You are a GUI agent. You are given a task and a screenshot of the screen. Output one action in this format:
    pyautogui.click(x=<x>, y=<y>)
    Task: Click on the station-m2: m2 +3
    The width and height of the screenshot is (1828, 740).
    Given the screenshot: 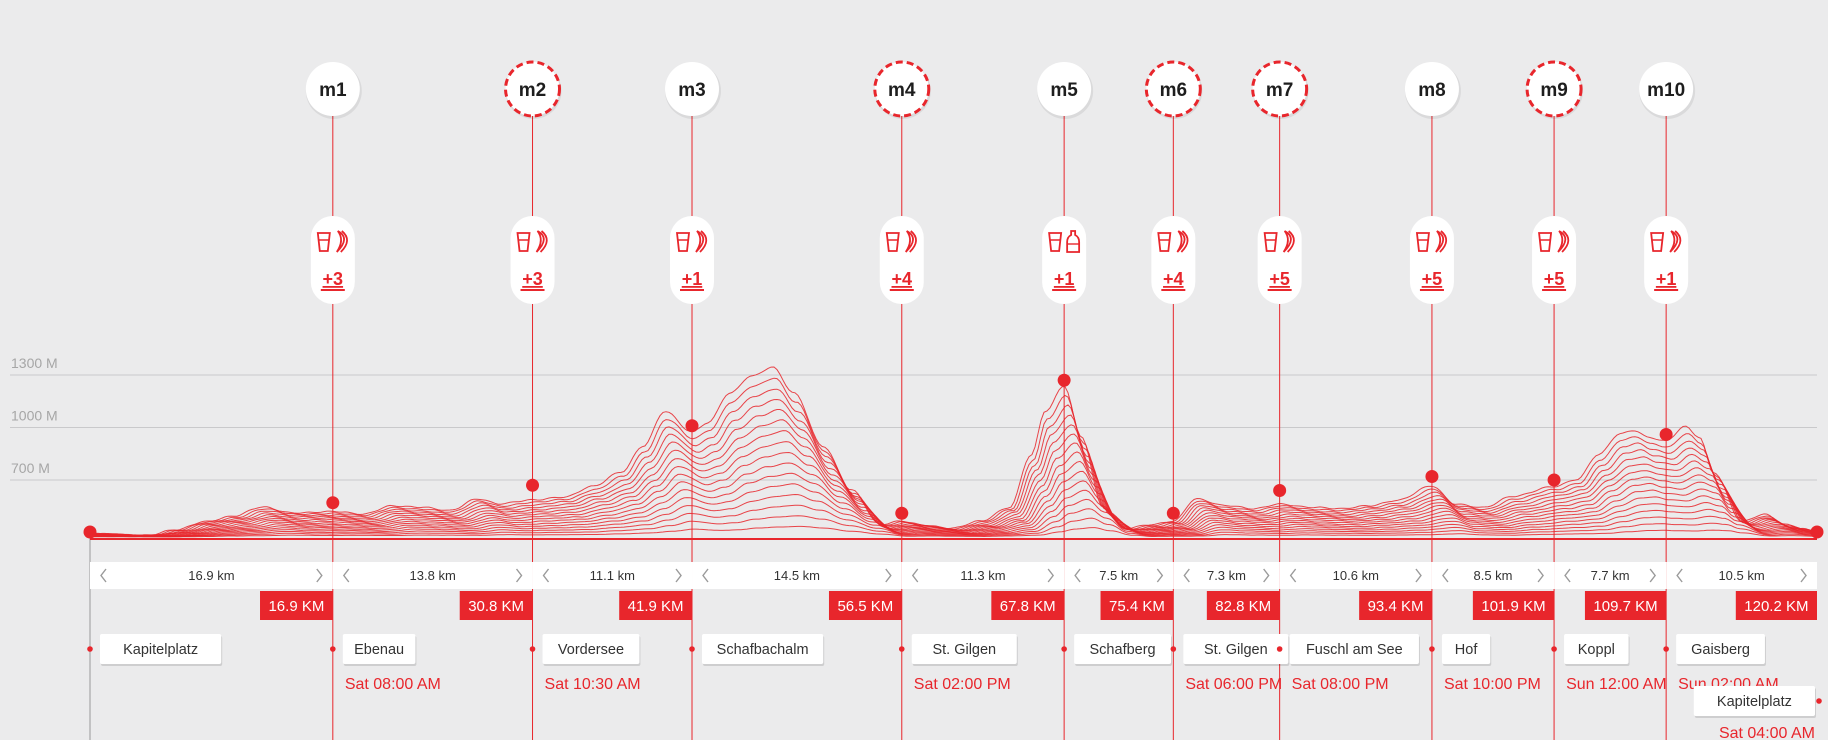 What is the action you would take?
    pyautogui.click(x=533, y=182)
    